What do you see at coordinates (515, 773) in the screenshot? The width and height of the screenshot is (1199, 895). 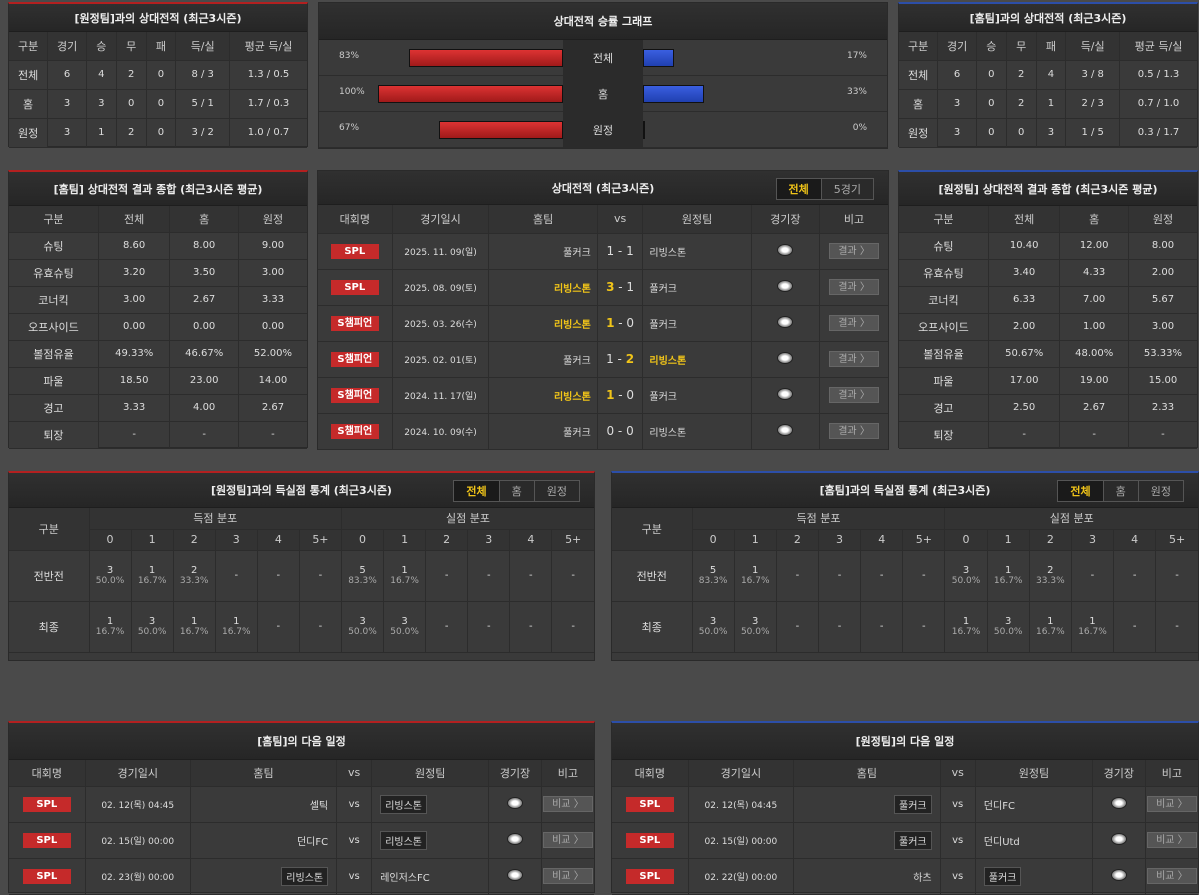 I see `column-header: 경기장` at bounding box center [515, 773].